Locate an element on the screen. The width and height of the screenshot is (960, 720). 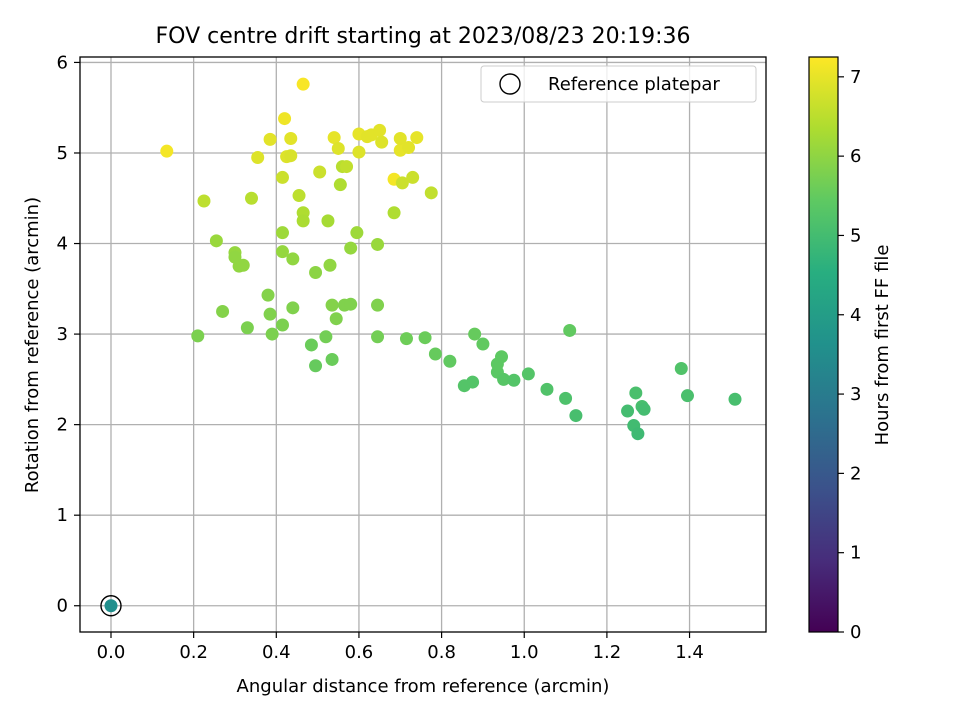
x-tick-label: 1.4 is located at coordinates (689, 652).